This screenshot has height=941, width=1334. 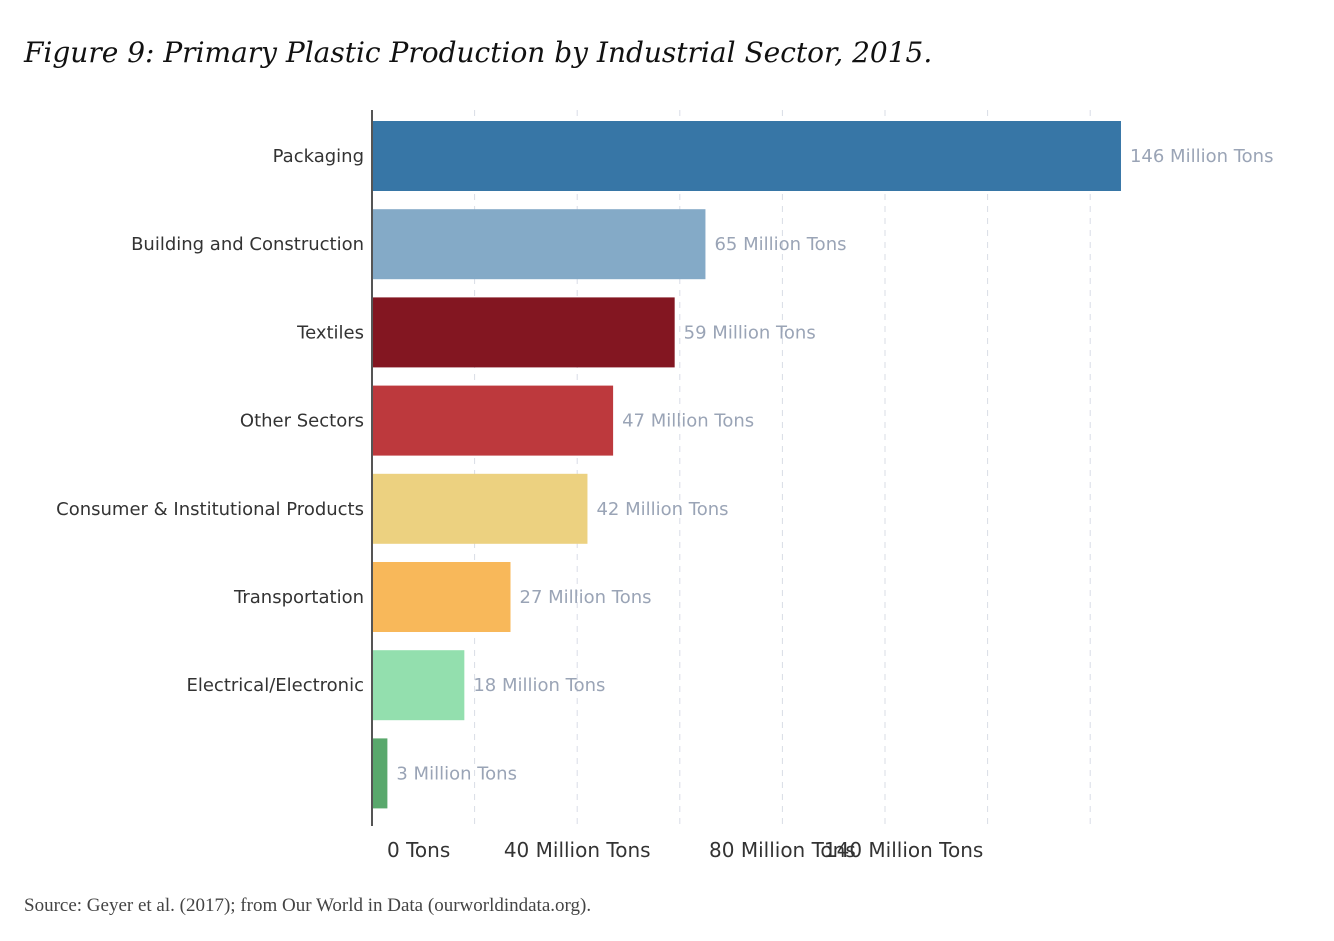 I want to click on category-label: Packaging, so click(x=318, y=156).